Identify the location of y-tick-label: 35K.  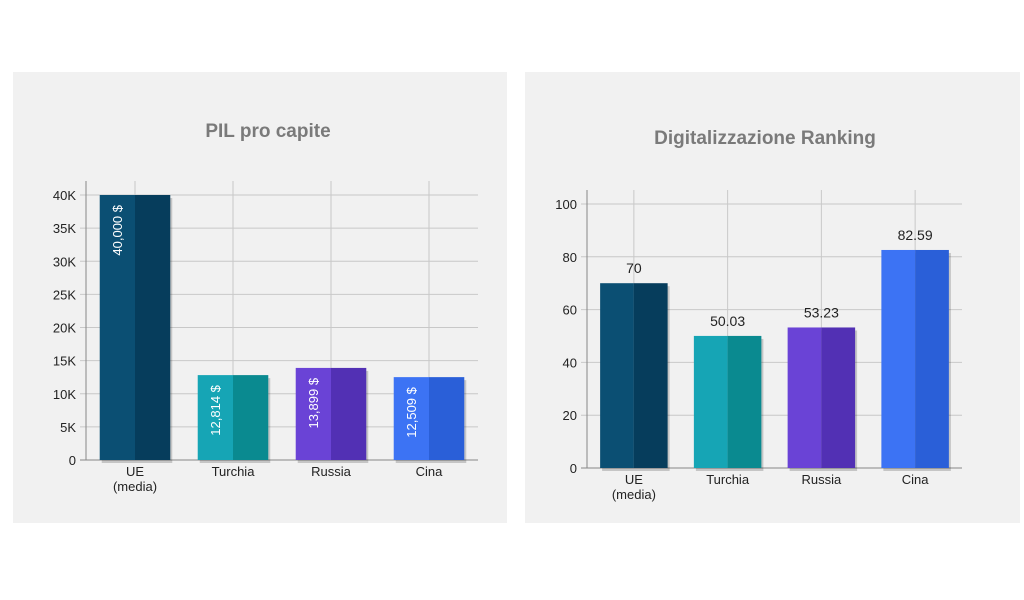
(64, 228).